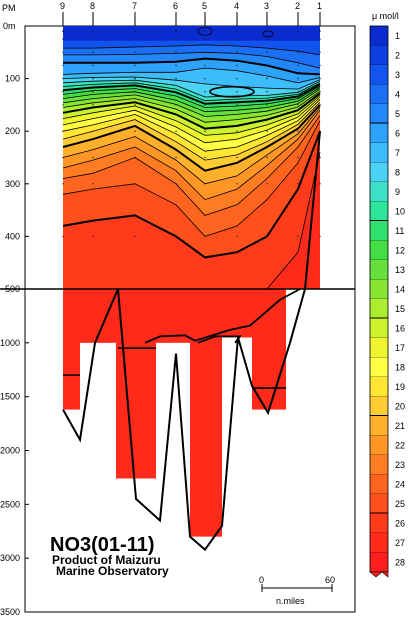 The image size is (413, 617). I want to click on station-label: 9, so click(62, 6).